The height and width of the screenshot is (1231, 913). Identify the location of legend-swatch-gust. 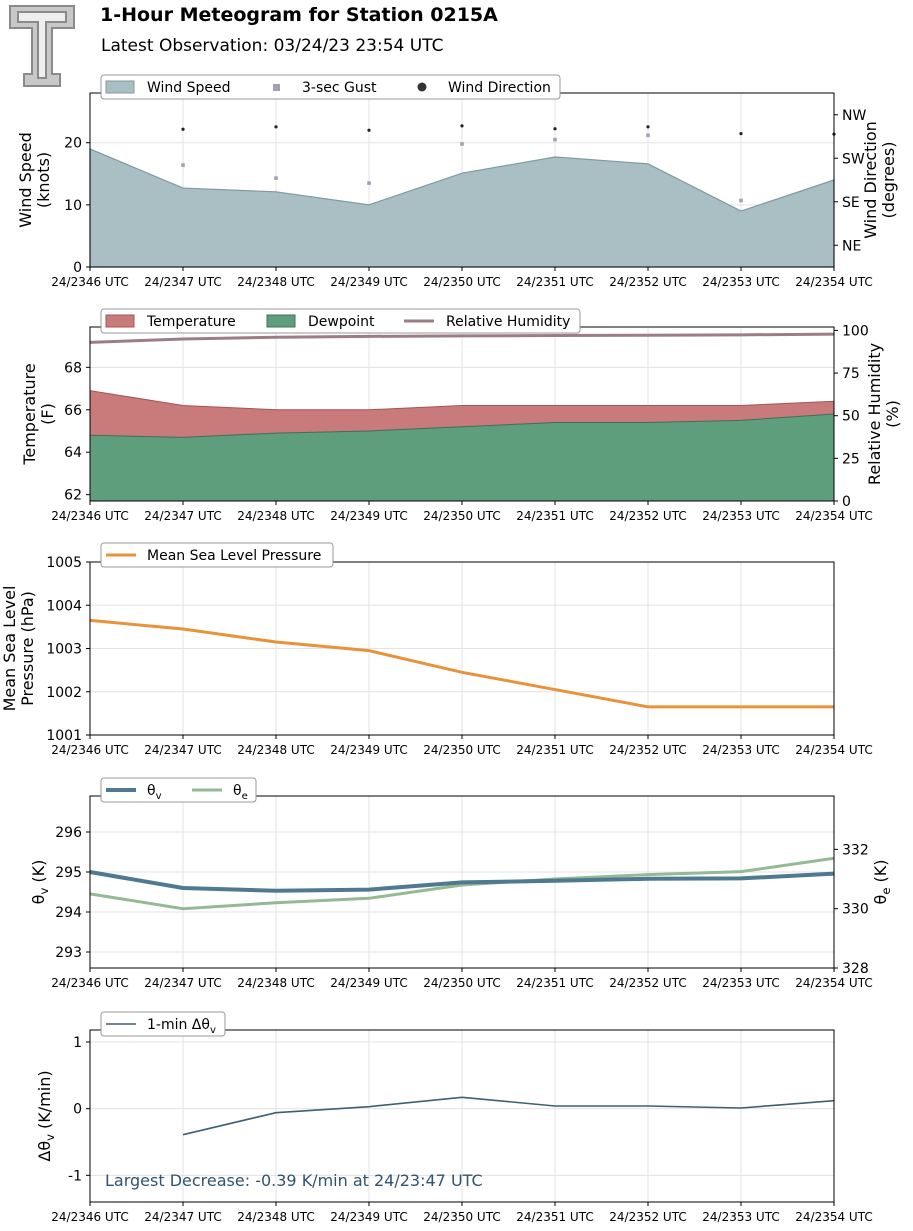
(276, 87).